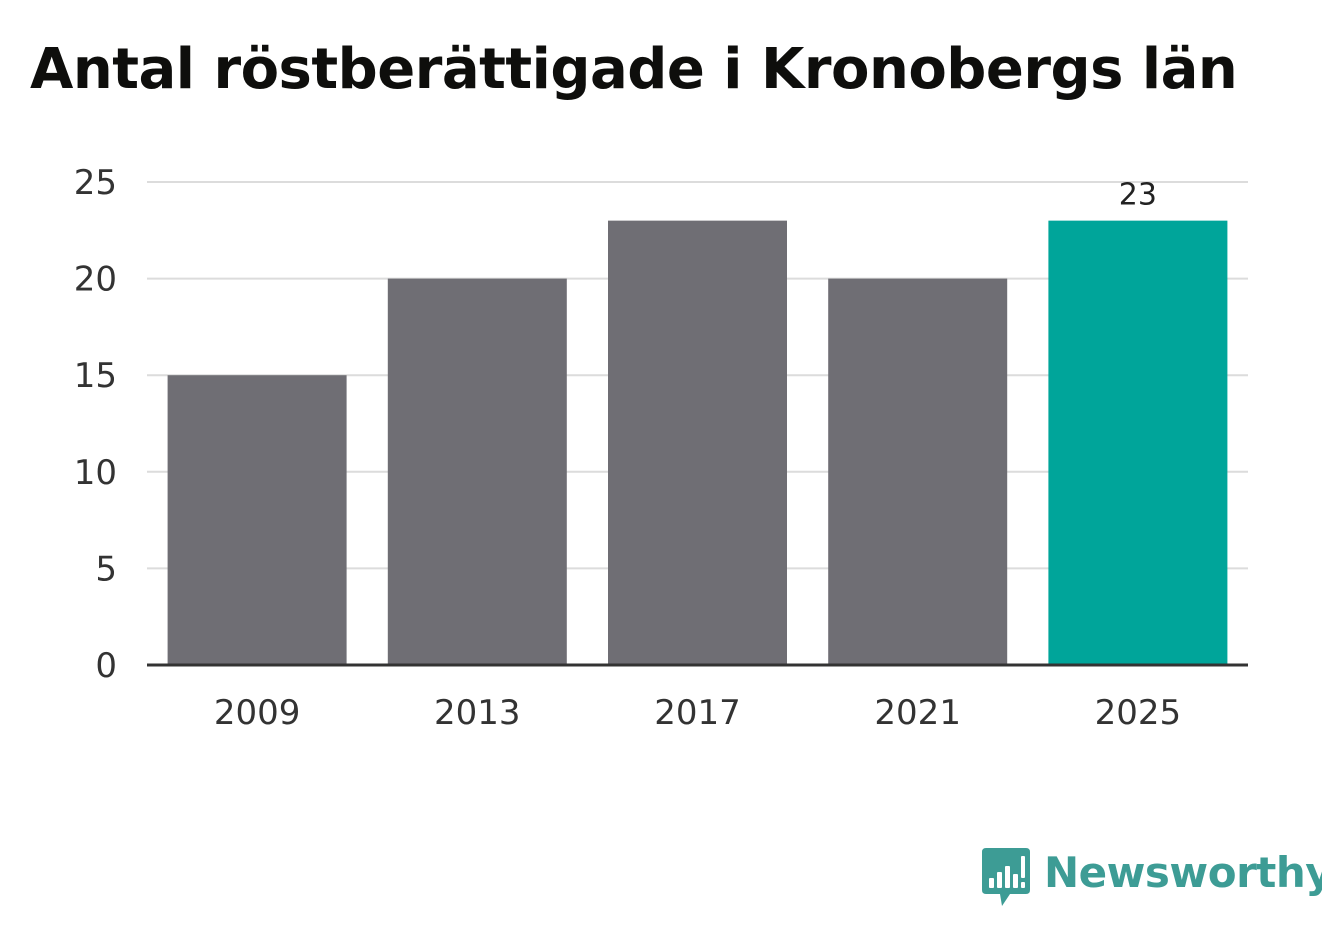  I want to click on x-axis-ticks: 2009 2013 2017 2021 2025, so click(697, 713).